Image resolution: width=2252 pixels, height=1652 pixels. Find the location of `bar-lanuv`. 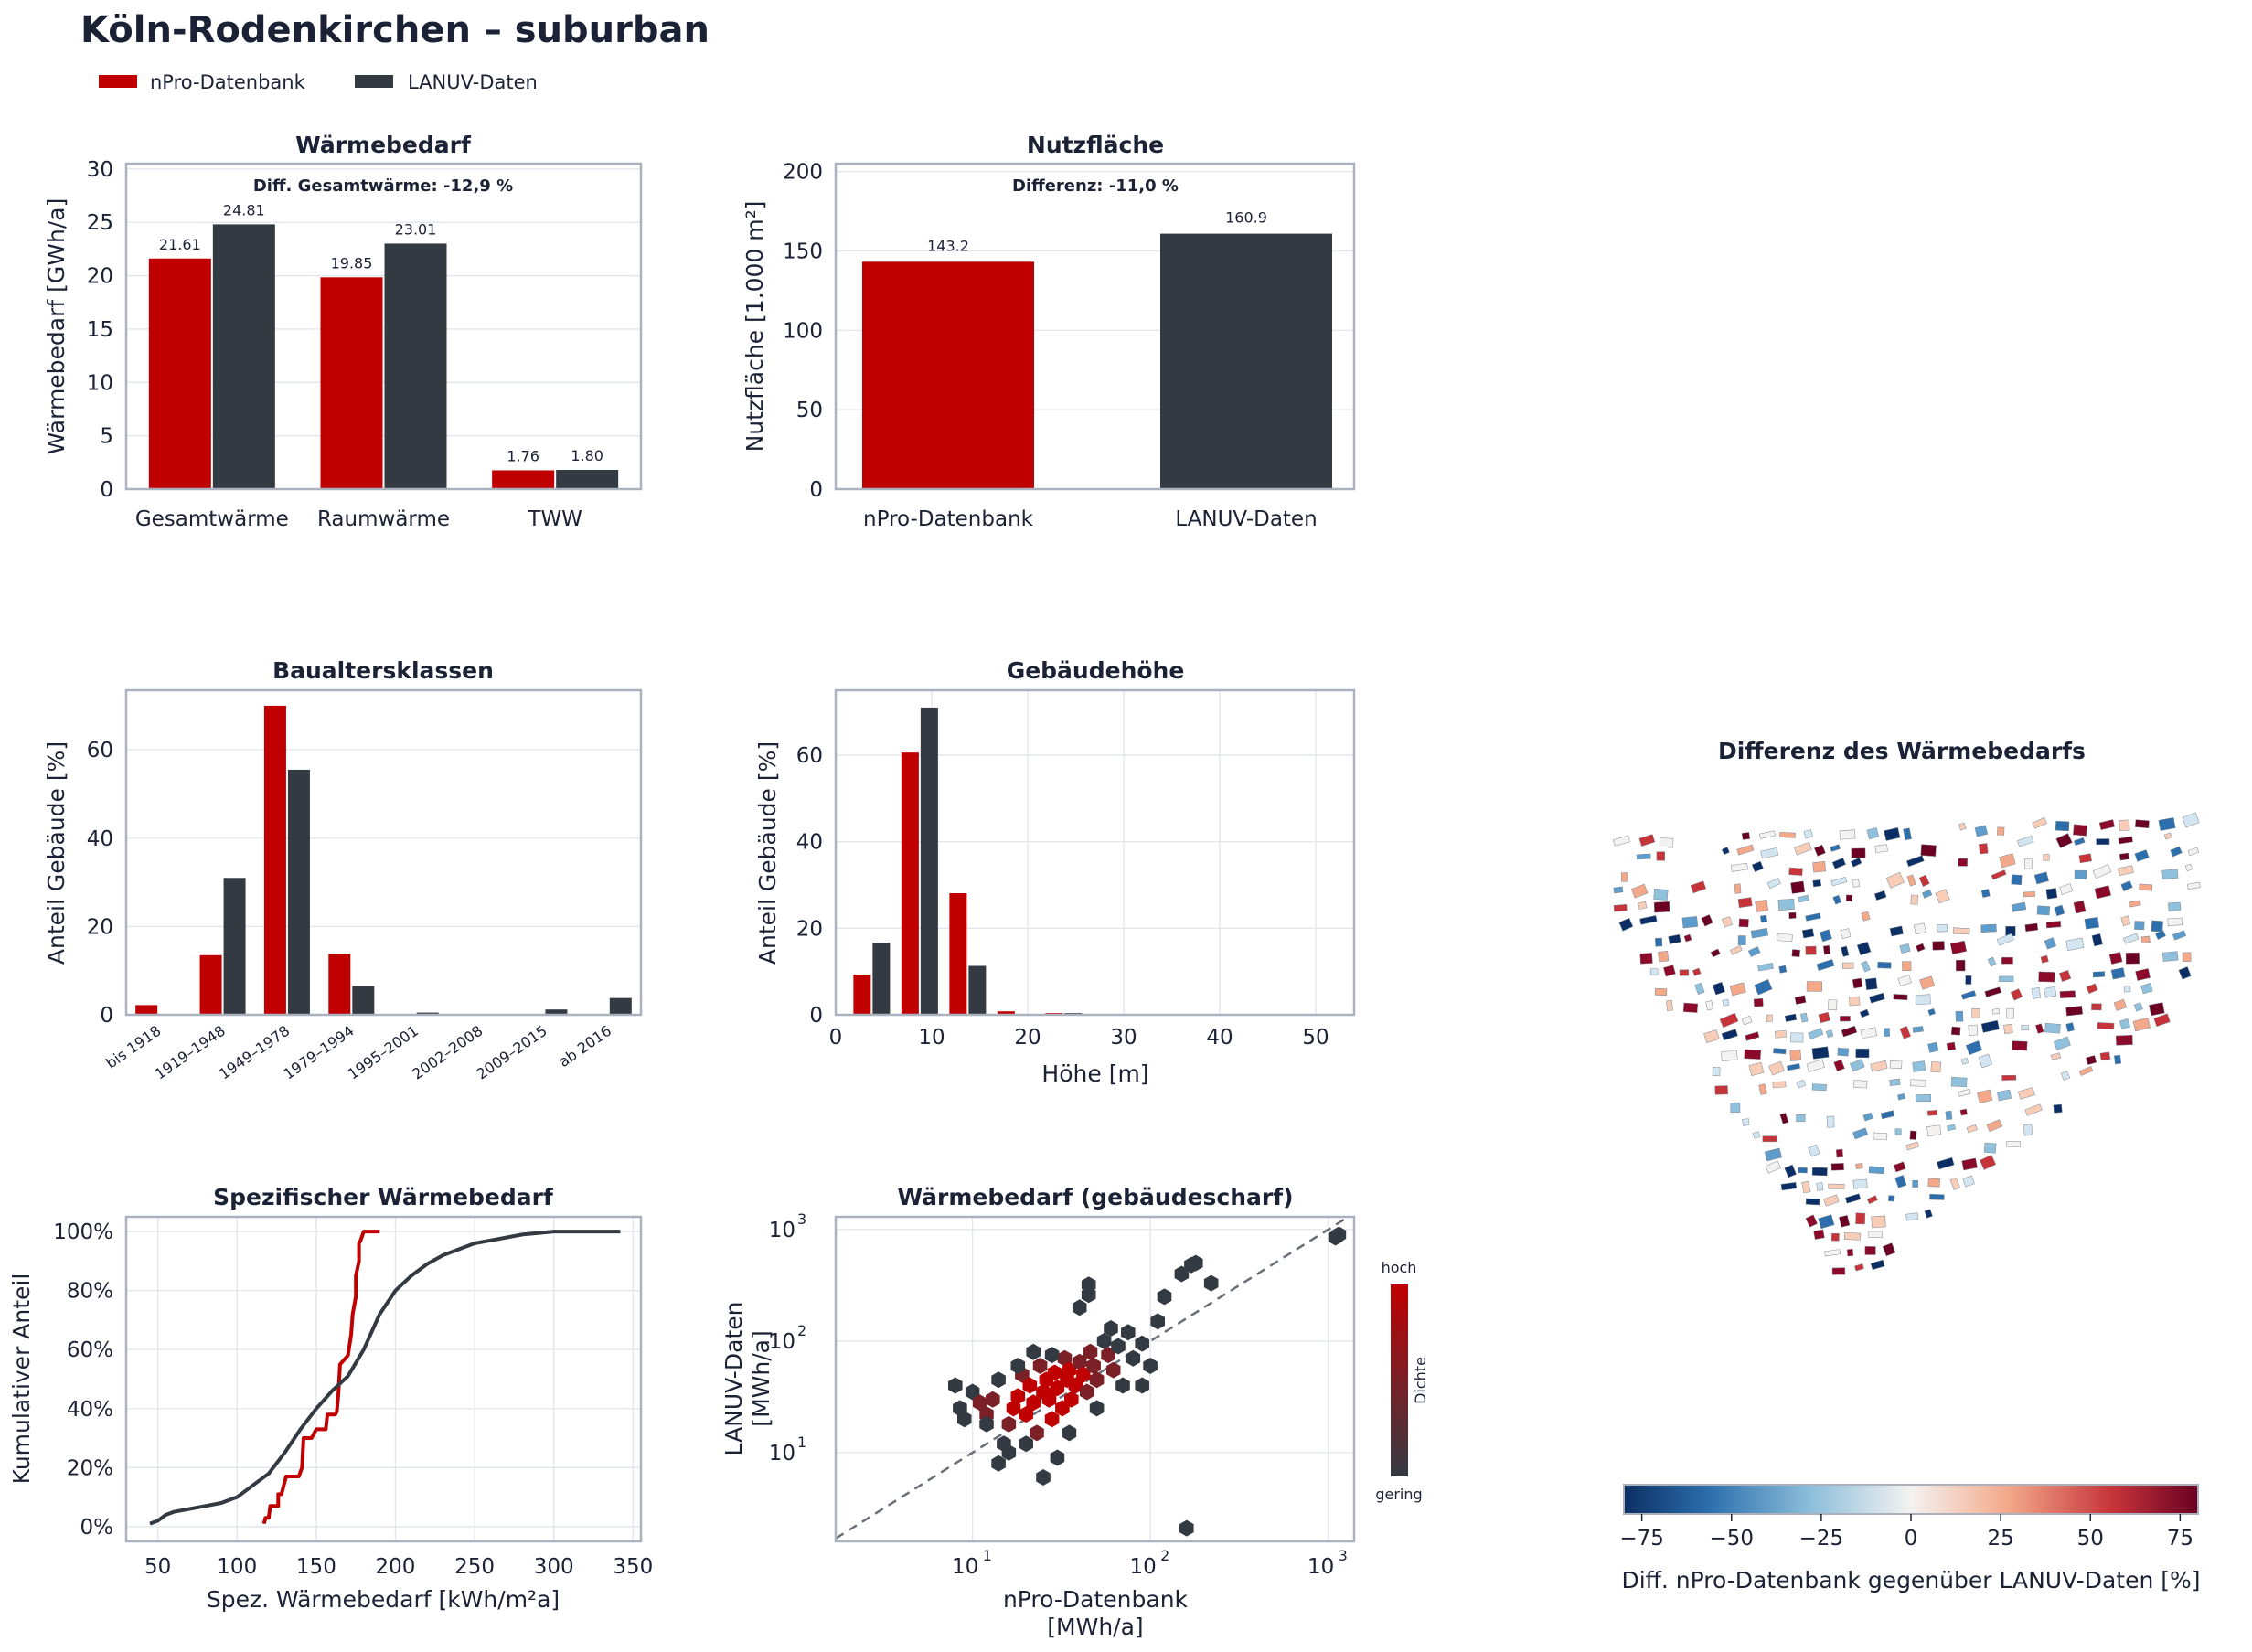

bar-lanuv is located at coordinates (235, 947).